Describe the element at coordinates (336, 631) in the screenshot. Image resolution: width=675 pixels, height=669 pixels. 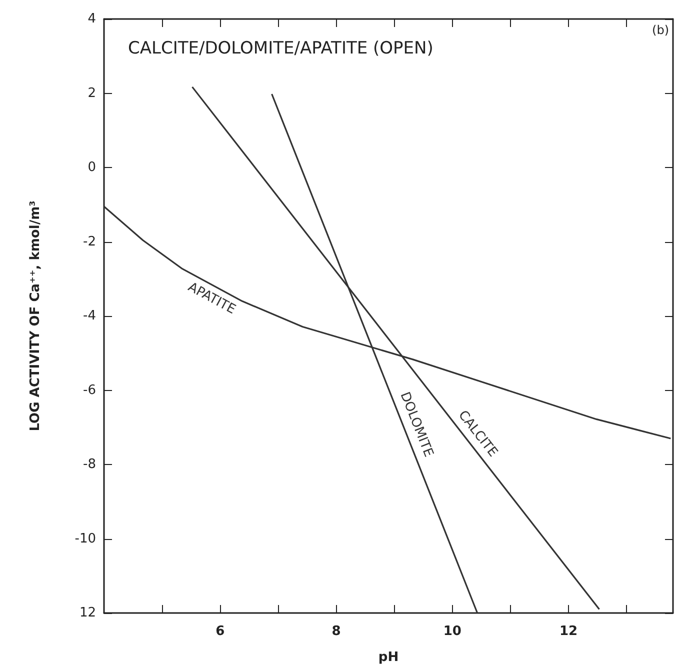
I see `x-tick-label: 8` at that location.